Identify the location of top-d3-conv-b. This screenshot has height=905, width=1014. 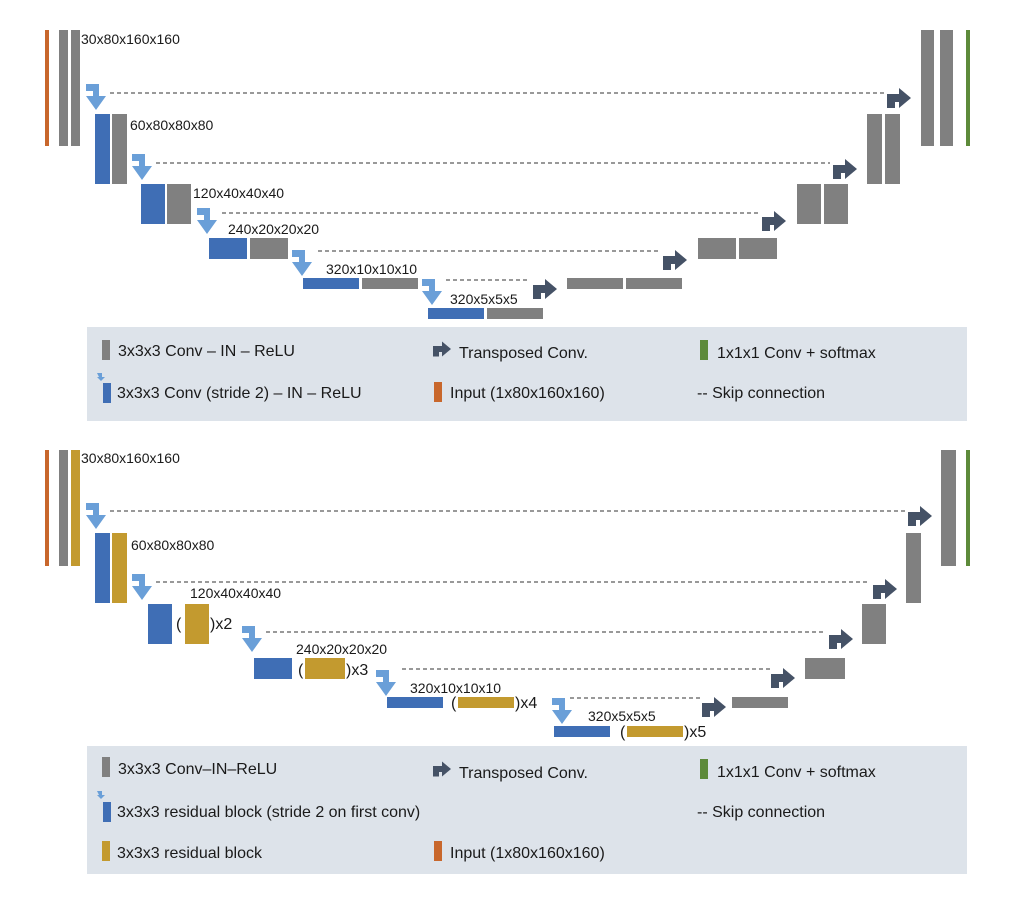
(836, 204).